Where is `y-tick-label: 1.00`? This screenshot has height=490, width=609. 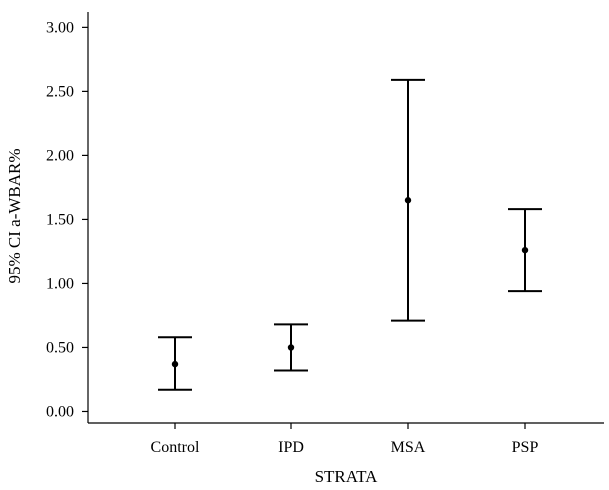 y-tick-label: 1.00 is located at coordinates (60, 283).